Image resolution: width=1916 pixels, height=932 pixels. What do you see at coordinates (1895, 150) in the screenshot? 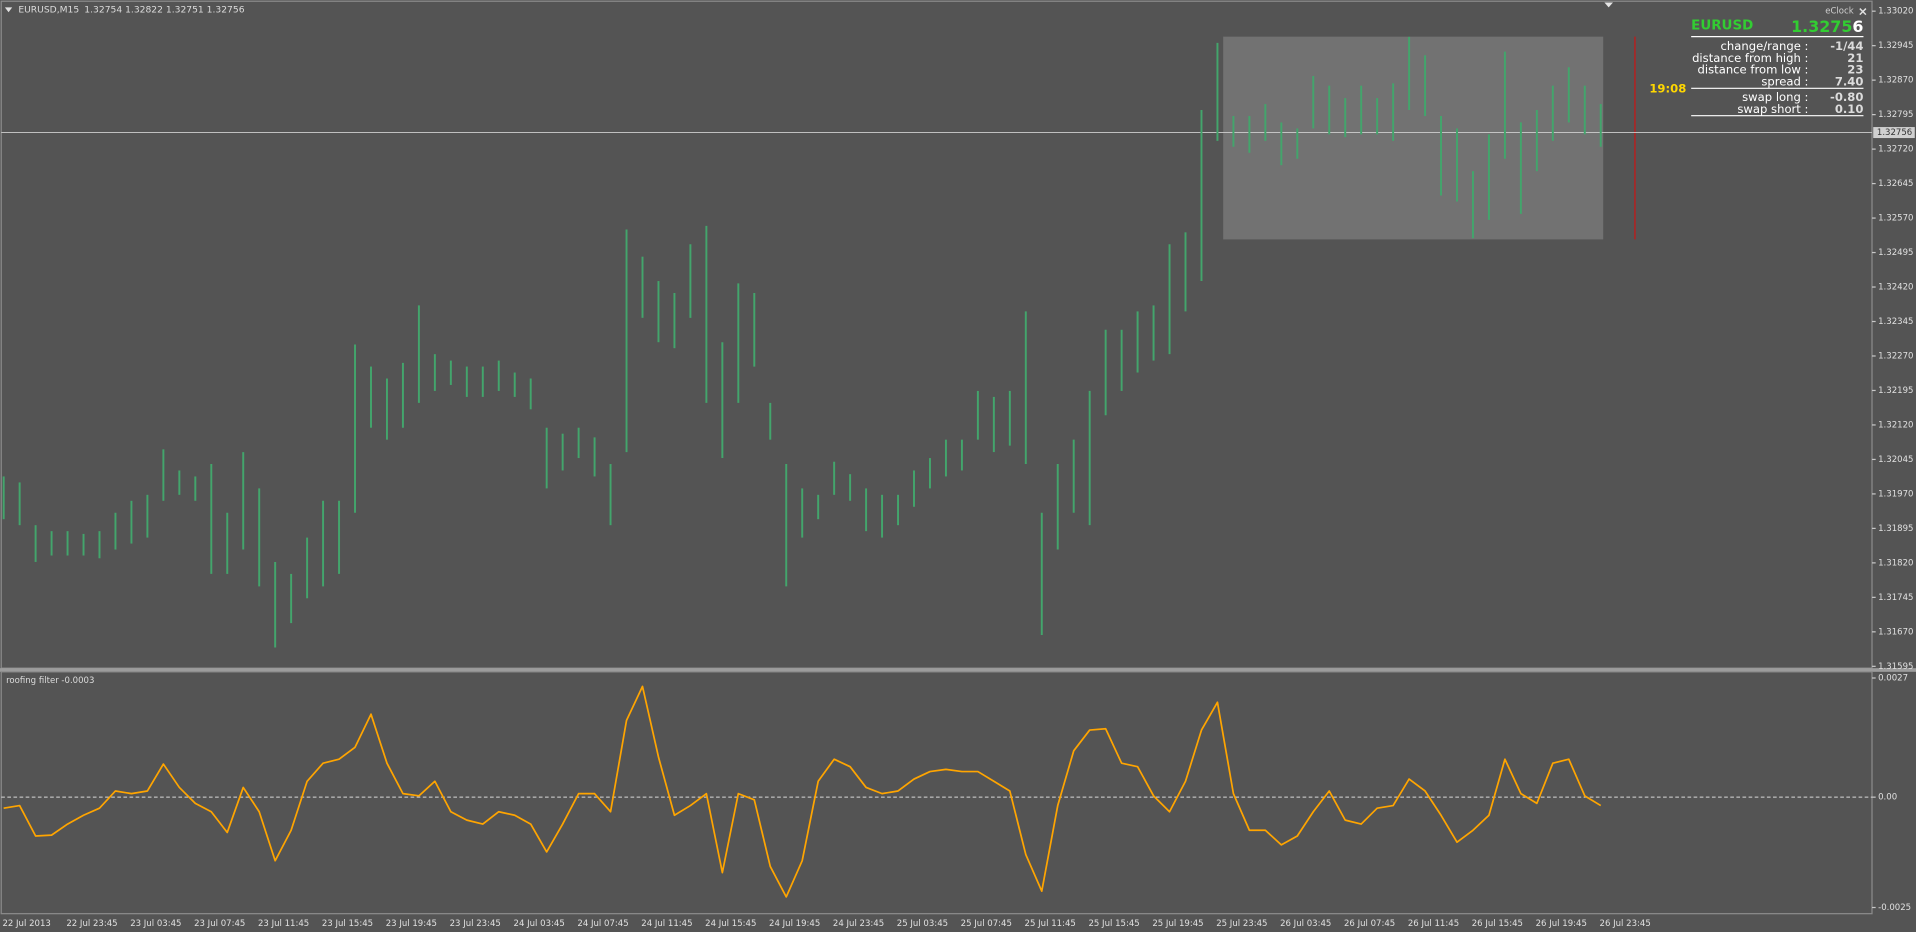
I see `y-tick-label: 1.32720` at bounding box center [1895, 150].